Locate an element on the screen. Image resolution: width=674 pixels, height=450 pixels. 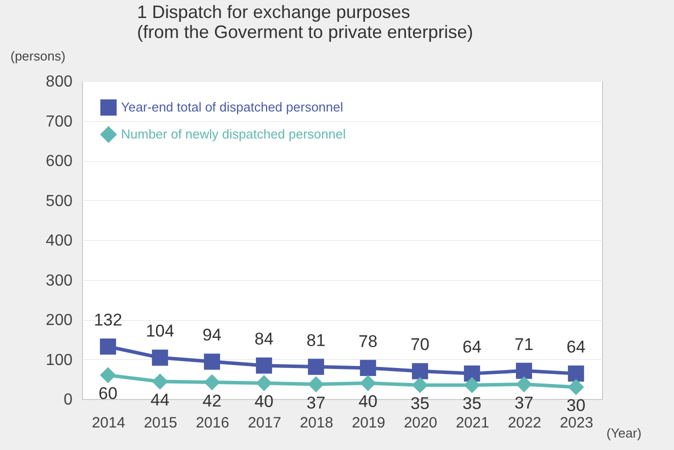
y-tick-label: 800 is located at coordinates (59, 82).